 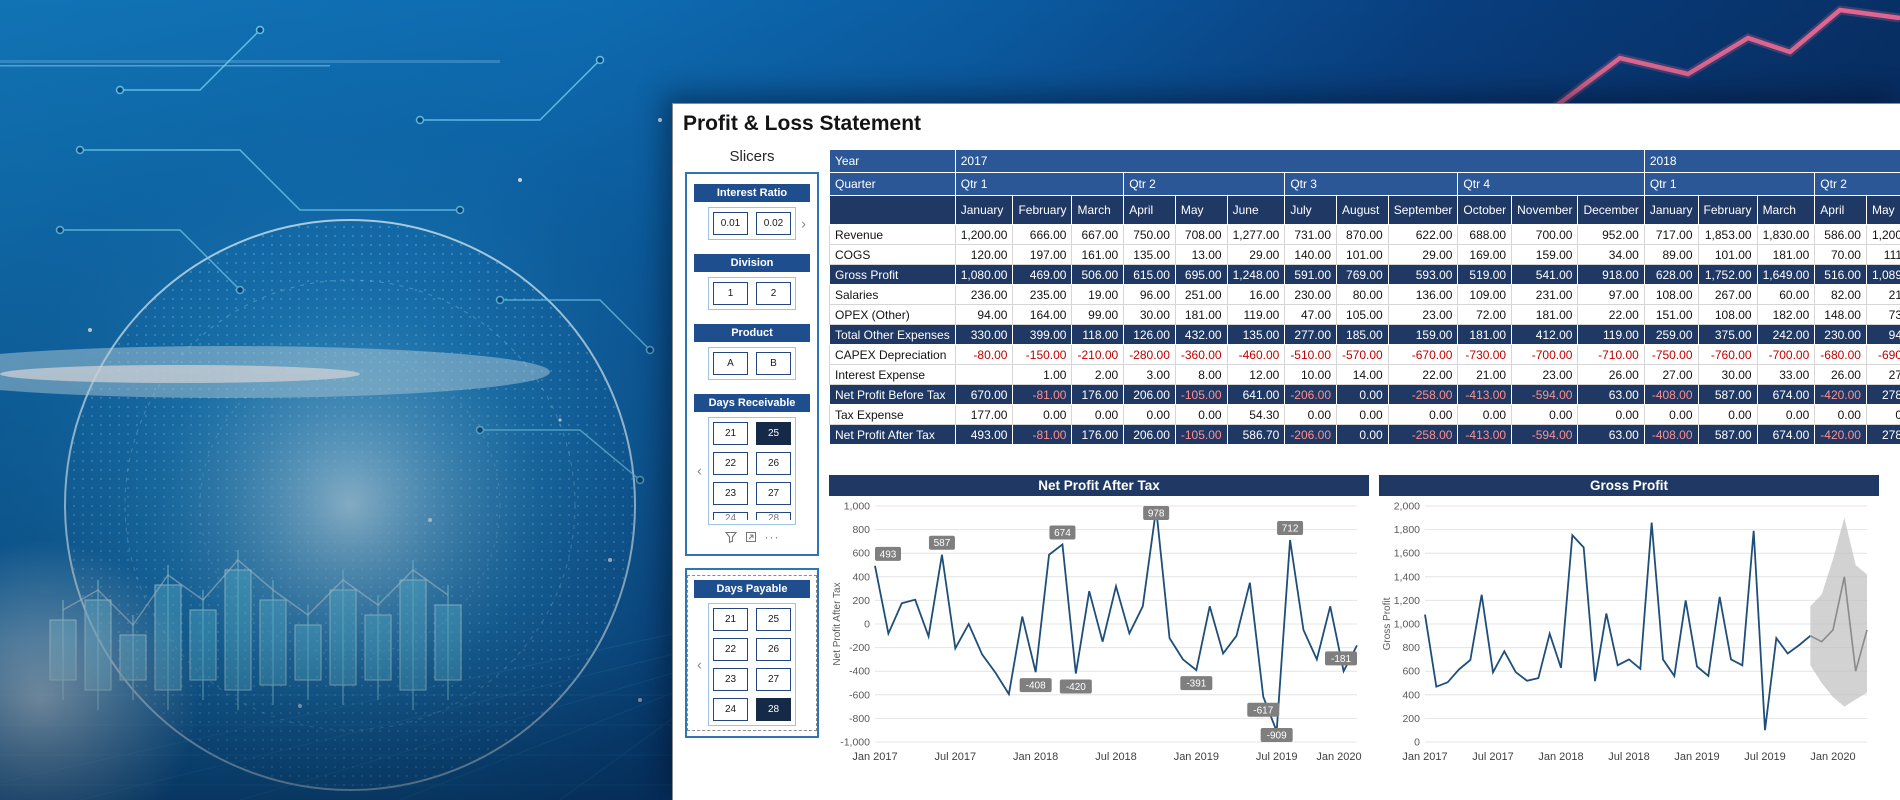 I want to click on svg-text: -800, so click(x=859, y=719).